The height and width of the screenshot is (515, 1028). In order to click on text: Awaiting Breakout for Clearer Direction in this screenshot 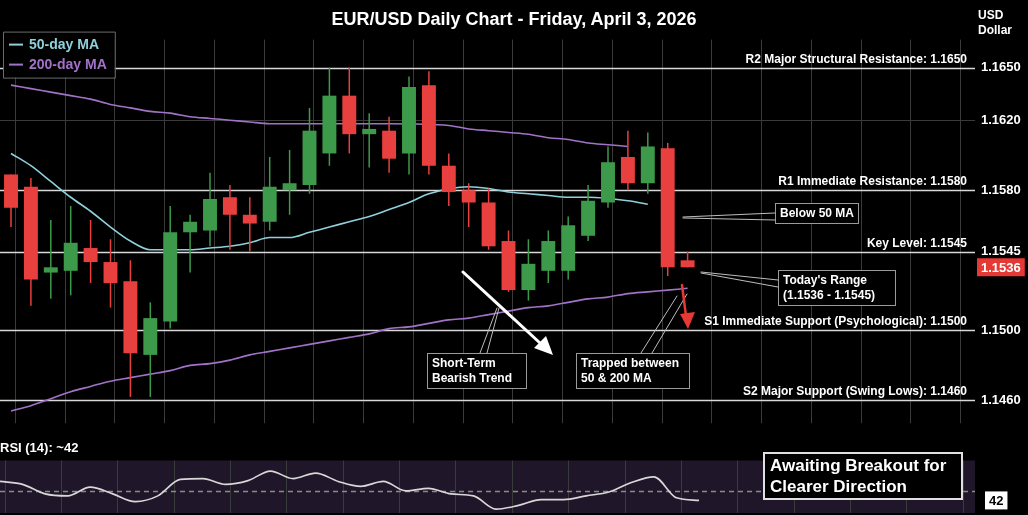, I will do `click(863, 476)`.